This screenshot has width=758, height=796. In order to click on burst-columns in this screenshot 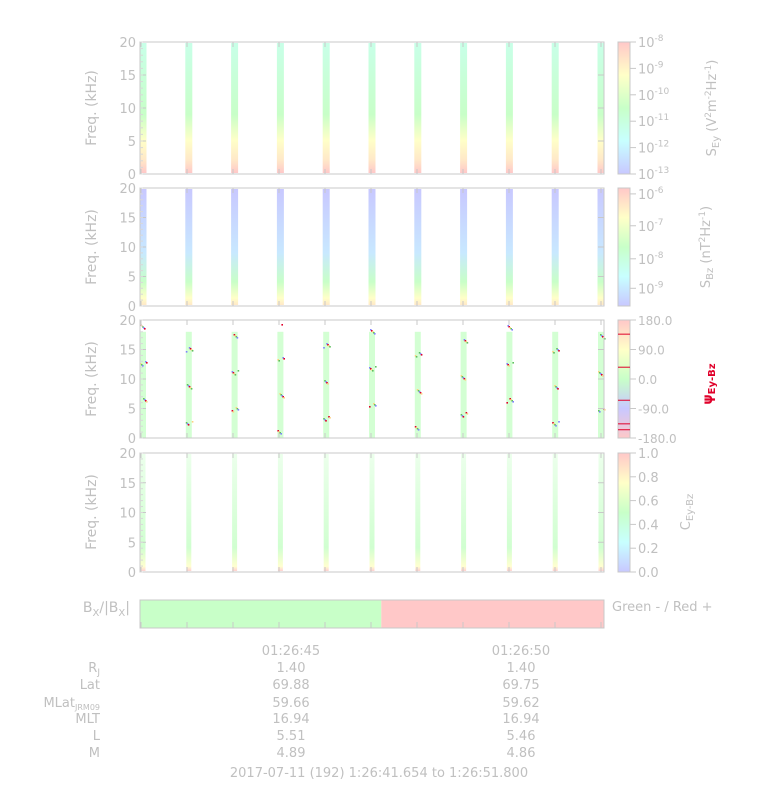, I will do `click(373, 381)`.